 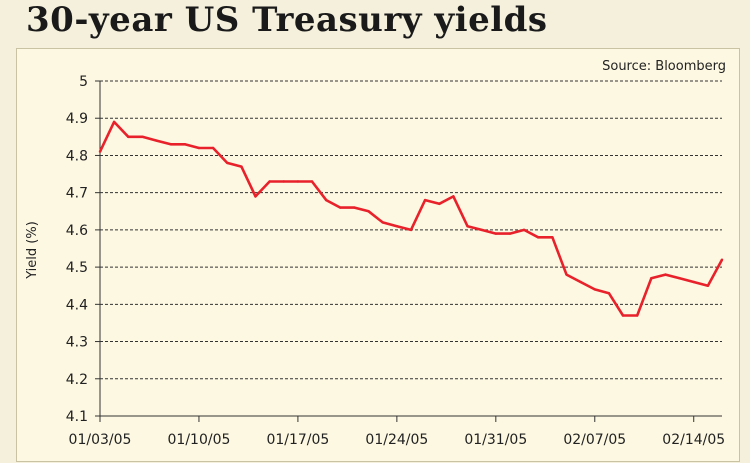 What do you see at coordinates (100, 440) in the screenshot?
I see `x-tick-label: 01/03/05` at bounding box center [100, 440].